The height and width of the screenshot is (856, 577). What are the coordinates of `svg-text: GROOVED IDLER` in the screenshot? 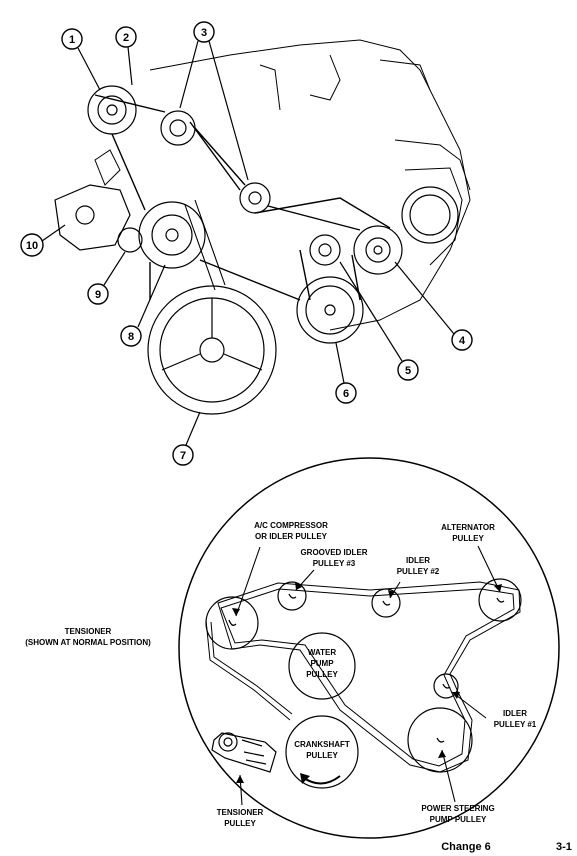 It's located at (333, 552).